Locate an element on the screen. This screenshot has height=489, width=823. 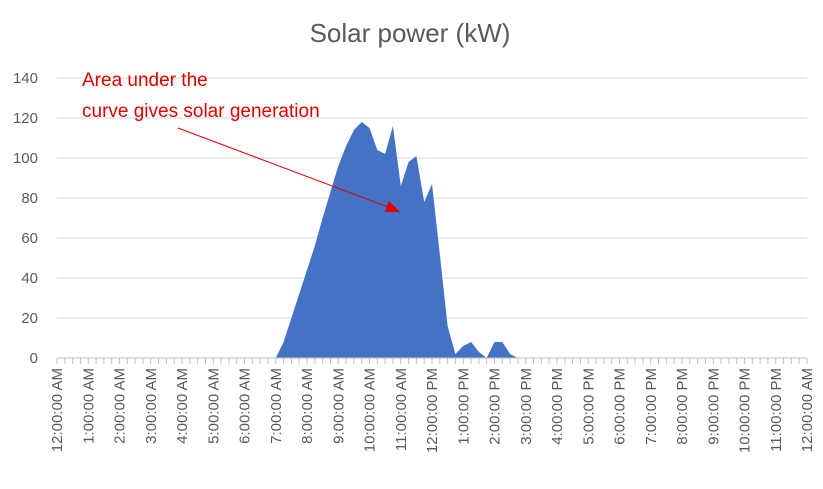
x-tick-label: 3:00:00 AM is located at coordinates (151, 406).